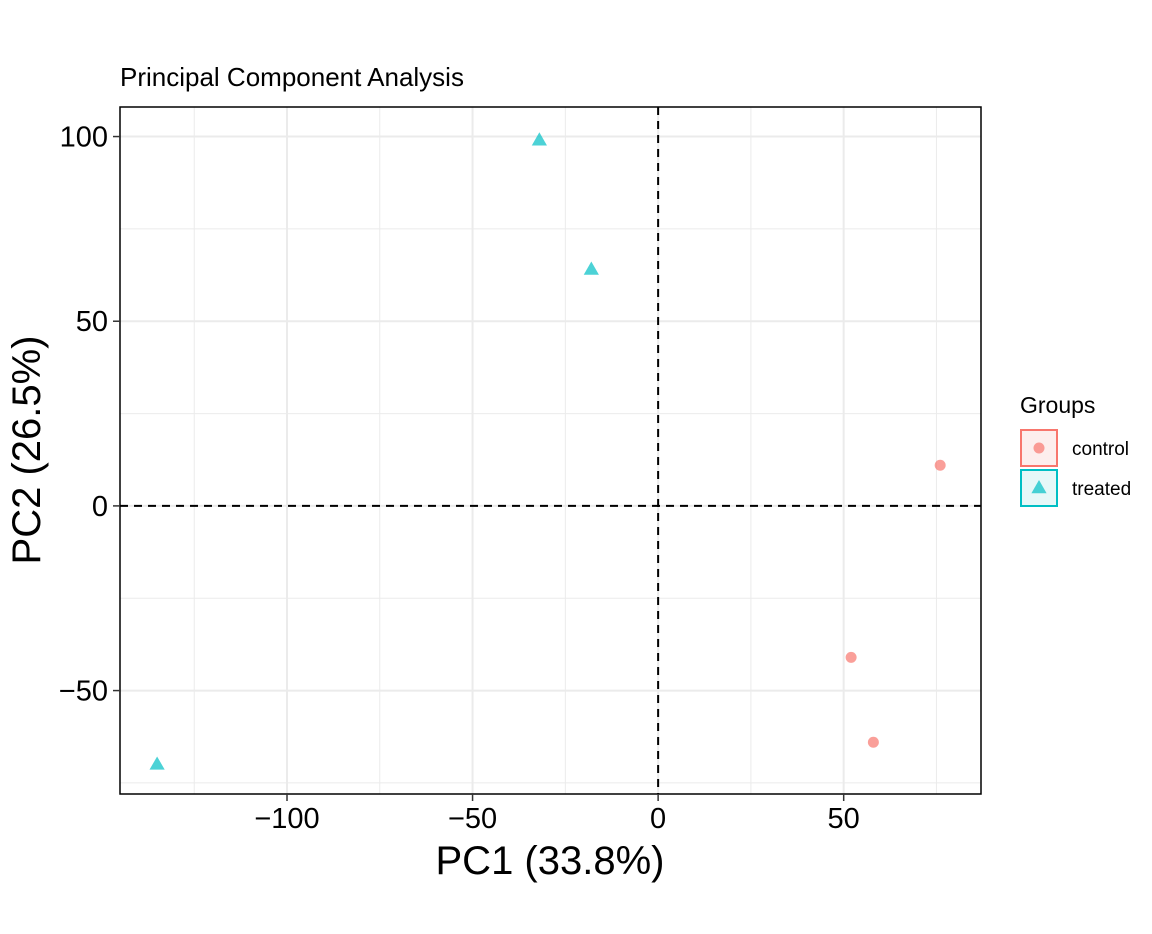 The width and height of the screenshot is (1152, 934). Describe the element at coordinates (292, 77) in the screenshot. I see `chart-title: Principal Component Analysis` at that location.